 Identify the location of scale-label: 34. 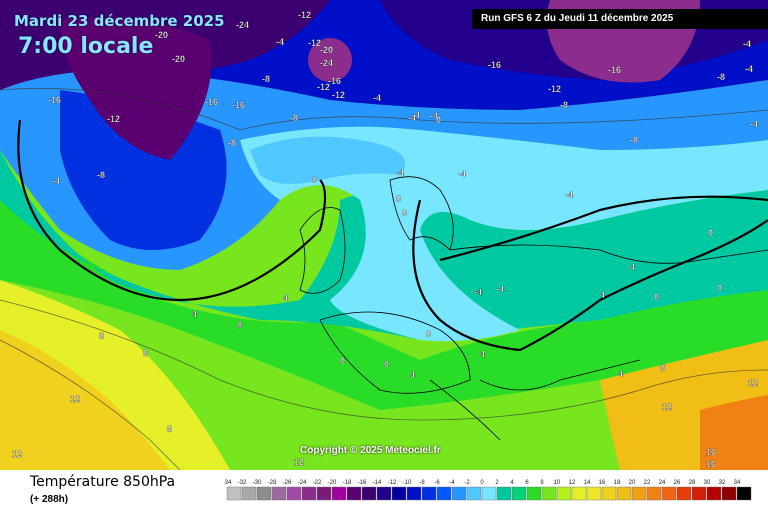
(737, 483).